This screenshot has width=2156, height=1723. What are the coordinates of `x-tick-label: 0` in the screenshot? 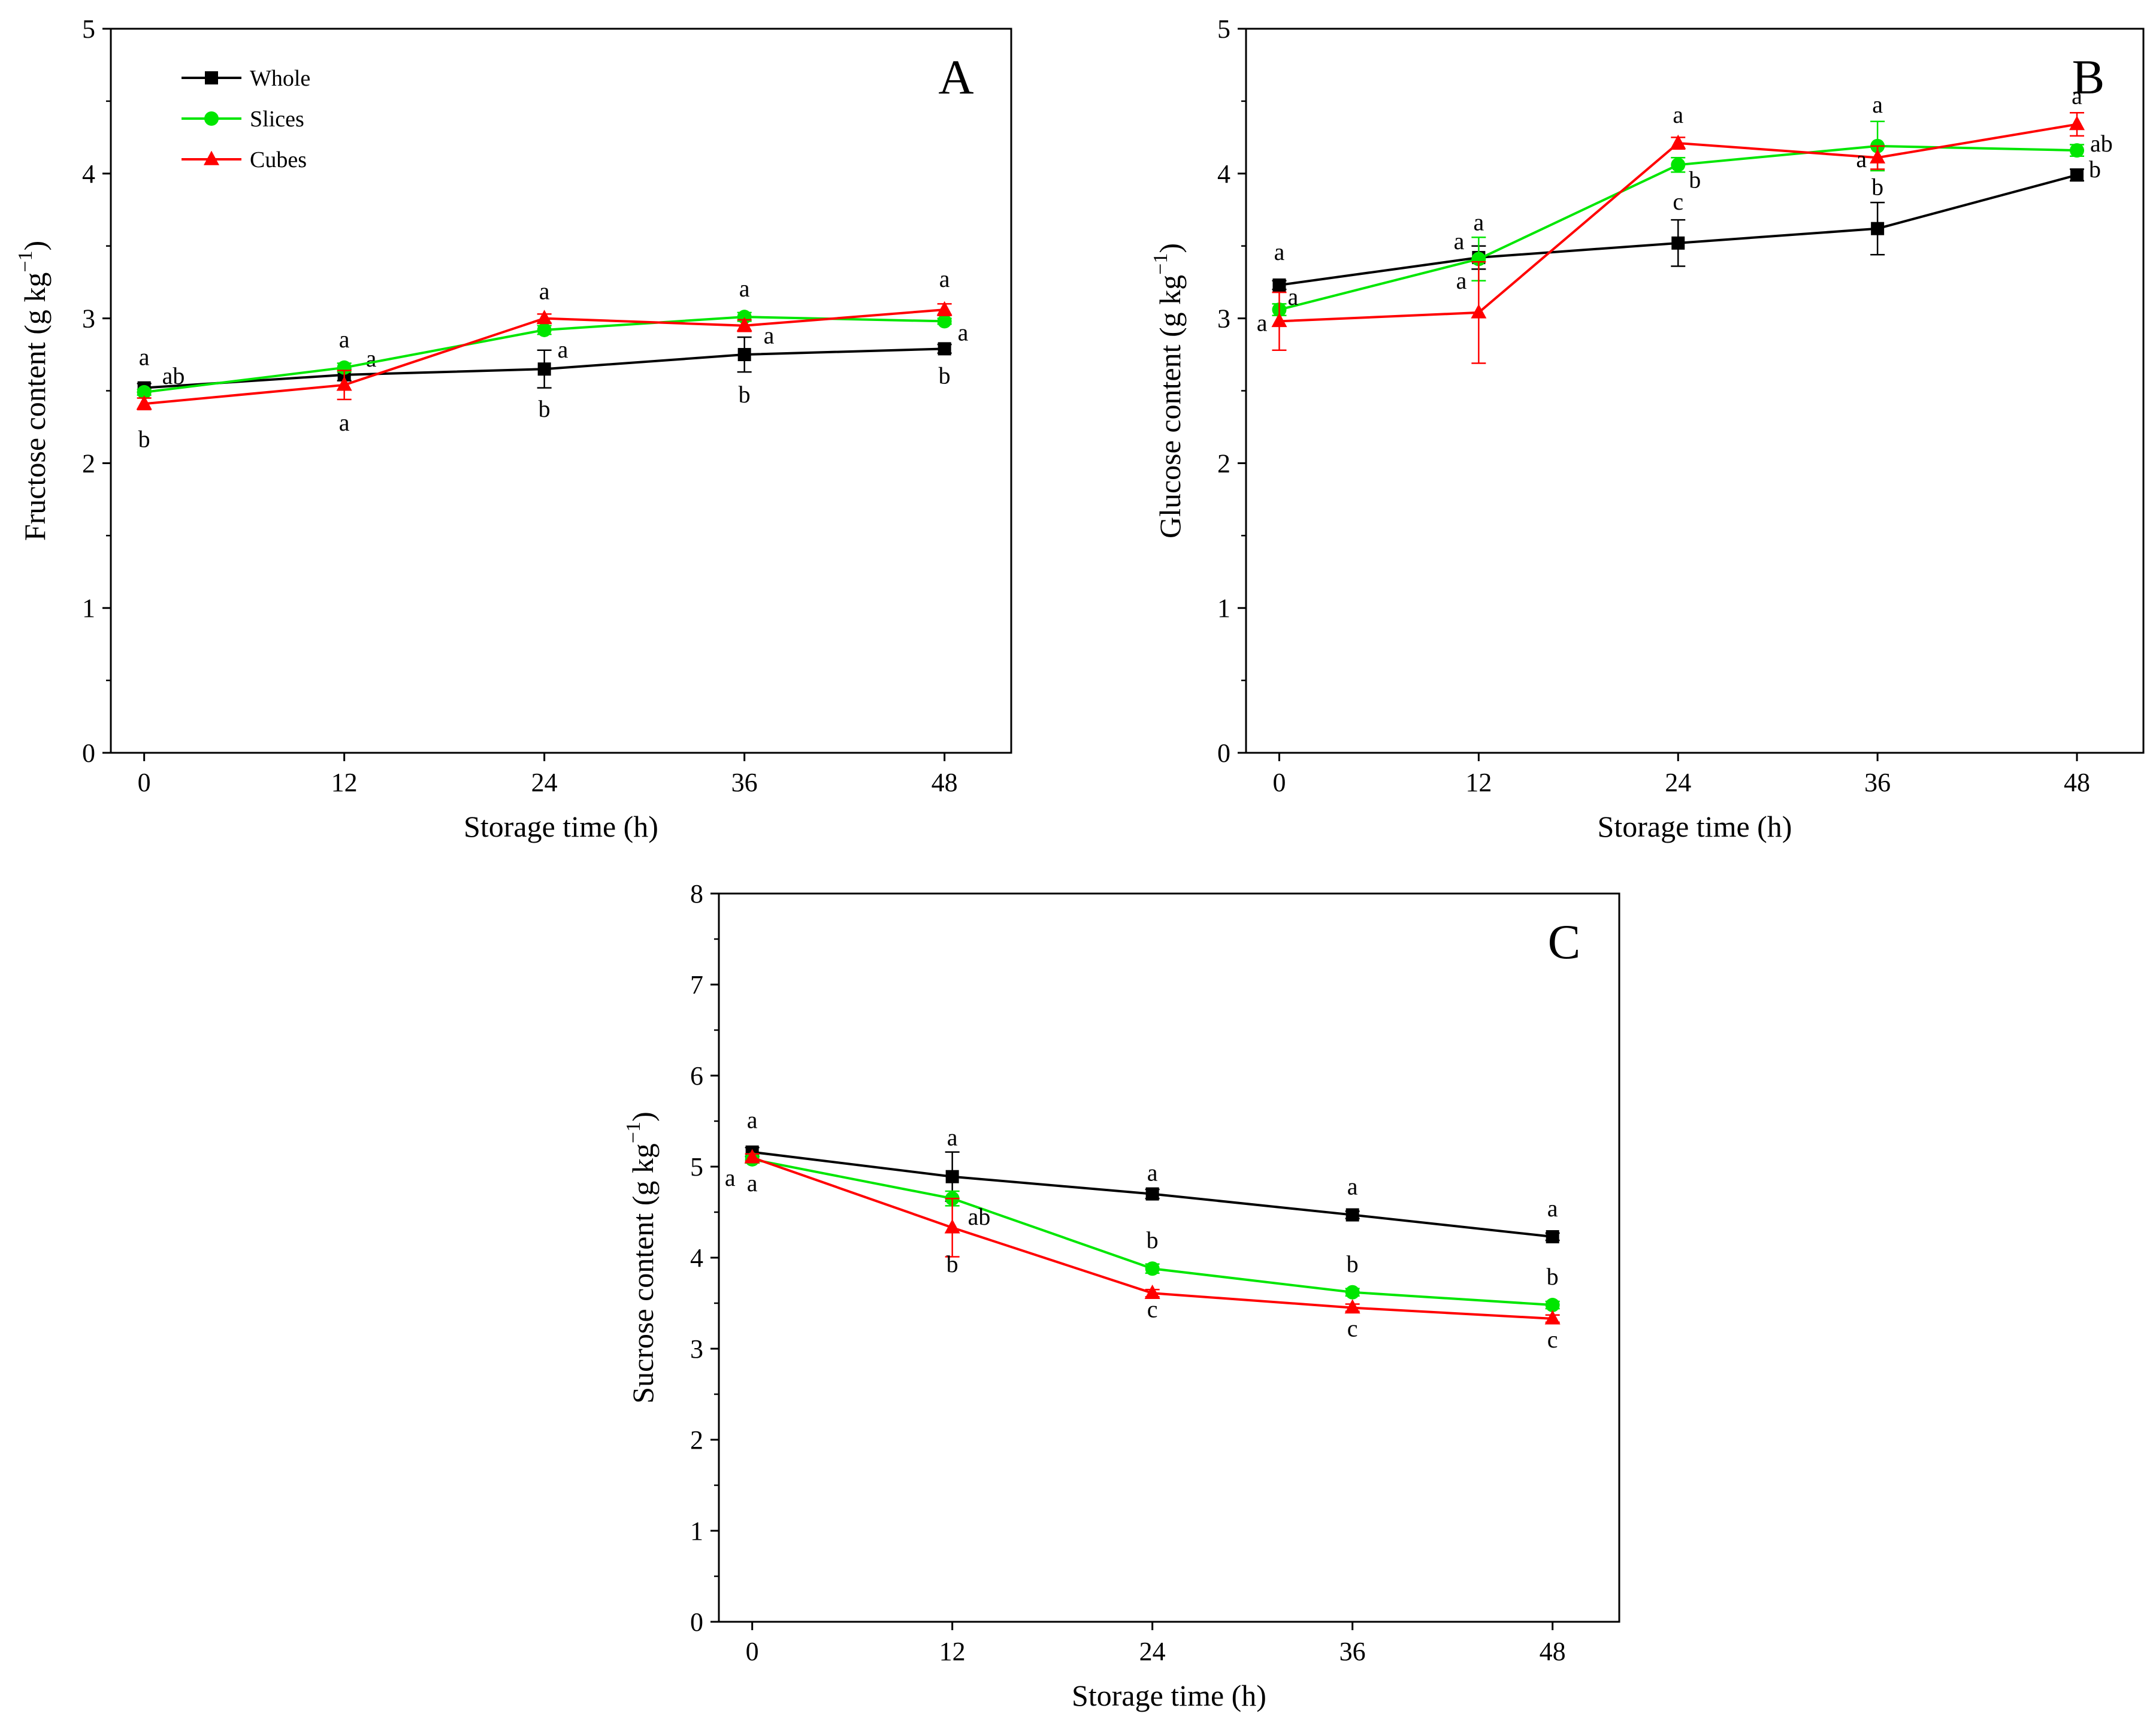 It's located at (144, 782).